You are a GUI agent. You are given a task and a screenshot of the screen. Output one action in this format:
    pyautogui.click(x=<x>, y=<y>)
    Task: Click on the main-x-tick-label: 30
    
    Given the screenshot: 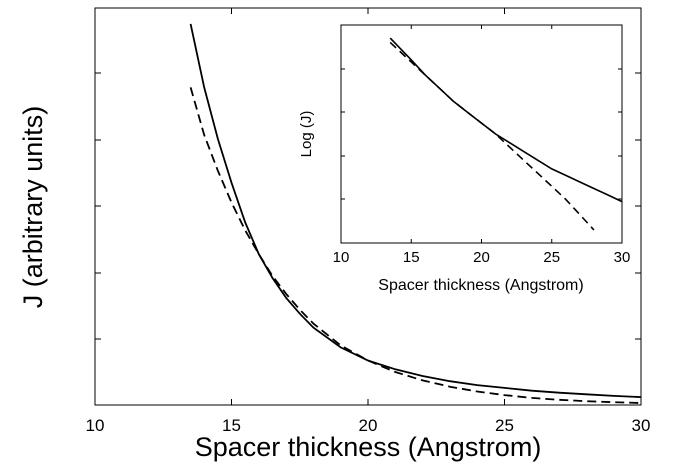 What is the action you would take?
    pyautogui.click(x=641, y=425)
    